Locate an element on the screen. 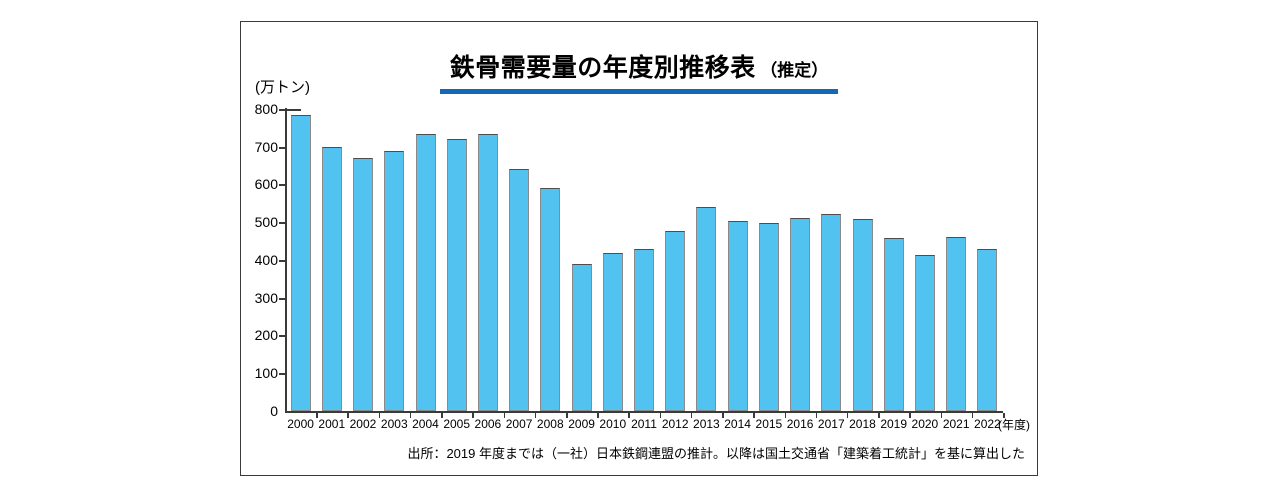  y-axis-tick-label: 0 is located at coordinates (274, 411).